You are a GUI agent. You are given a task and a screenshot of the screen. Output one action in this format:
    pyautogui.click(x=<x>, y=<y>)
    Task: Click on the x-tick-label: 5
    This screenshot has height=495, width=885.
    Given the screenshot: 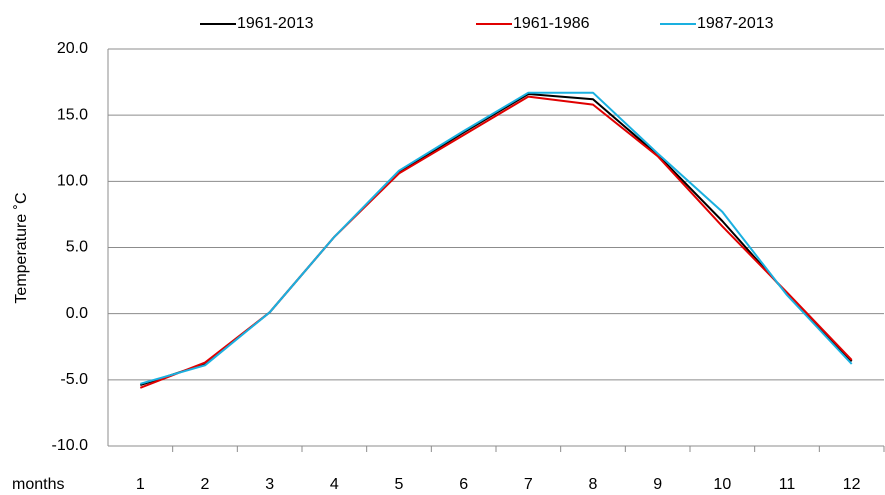 What is the action you would take?
    pyautogui.click(x=399, y=484)
    